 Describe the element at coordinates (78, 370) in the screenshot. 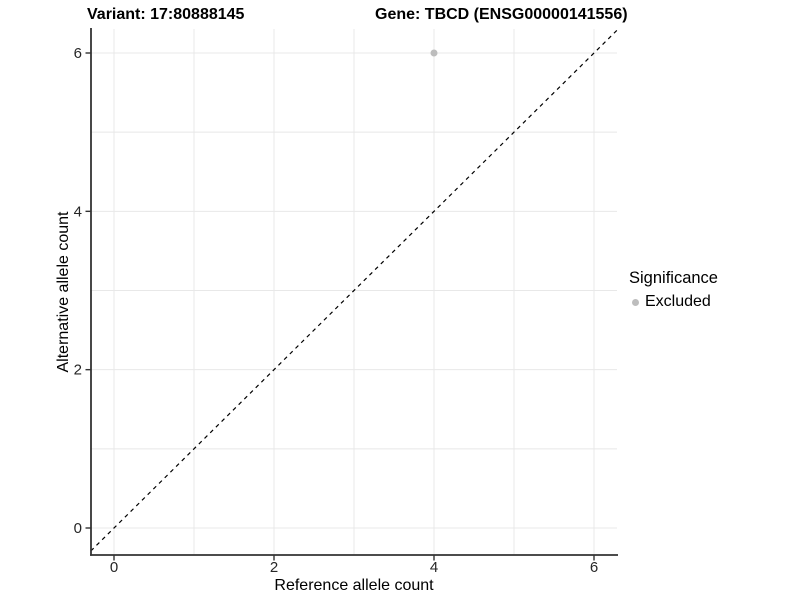

I see `y-tick-label: 2` at that location.